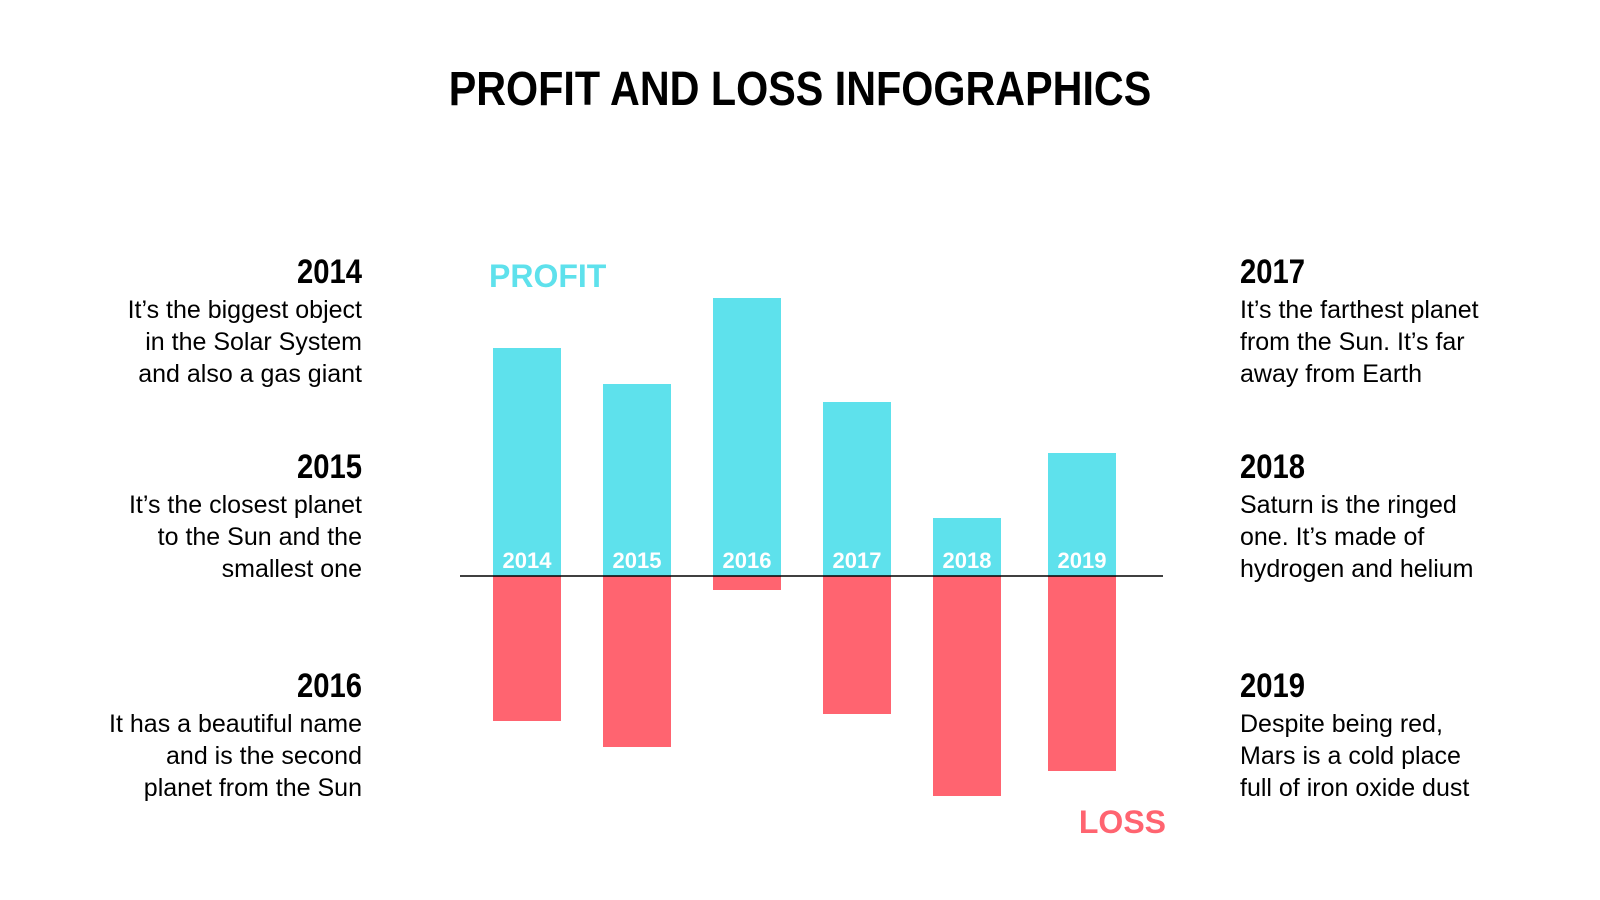  Describe the element at coordinates (967, 547) in the screenshot. I see `profit-bar-2018` at that location.